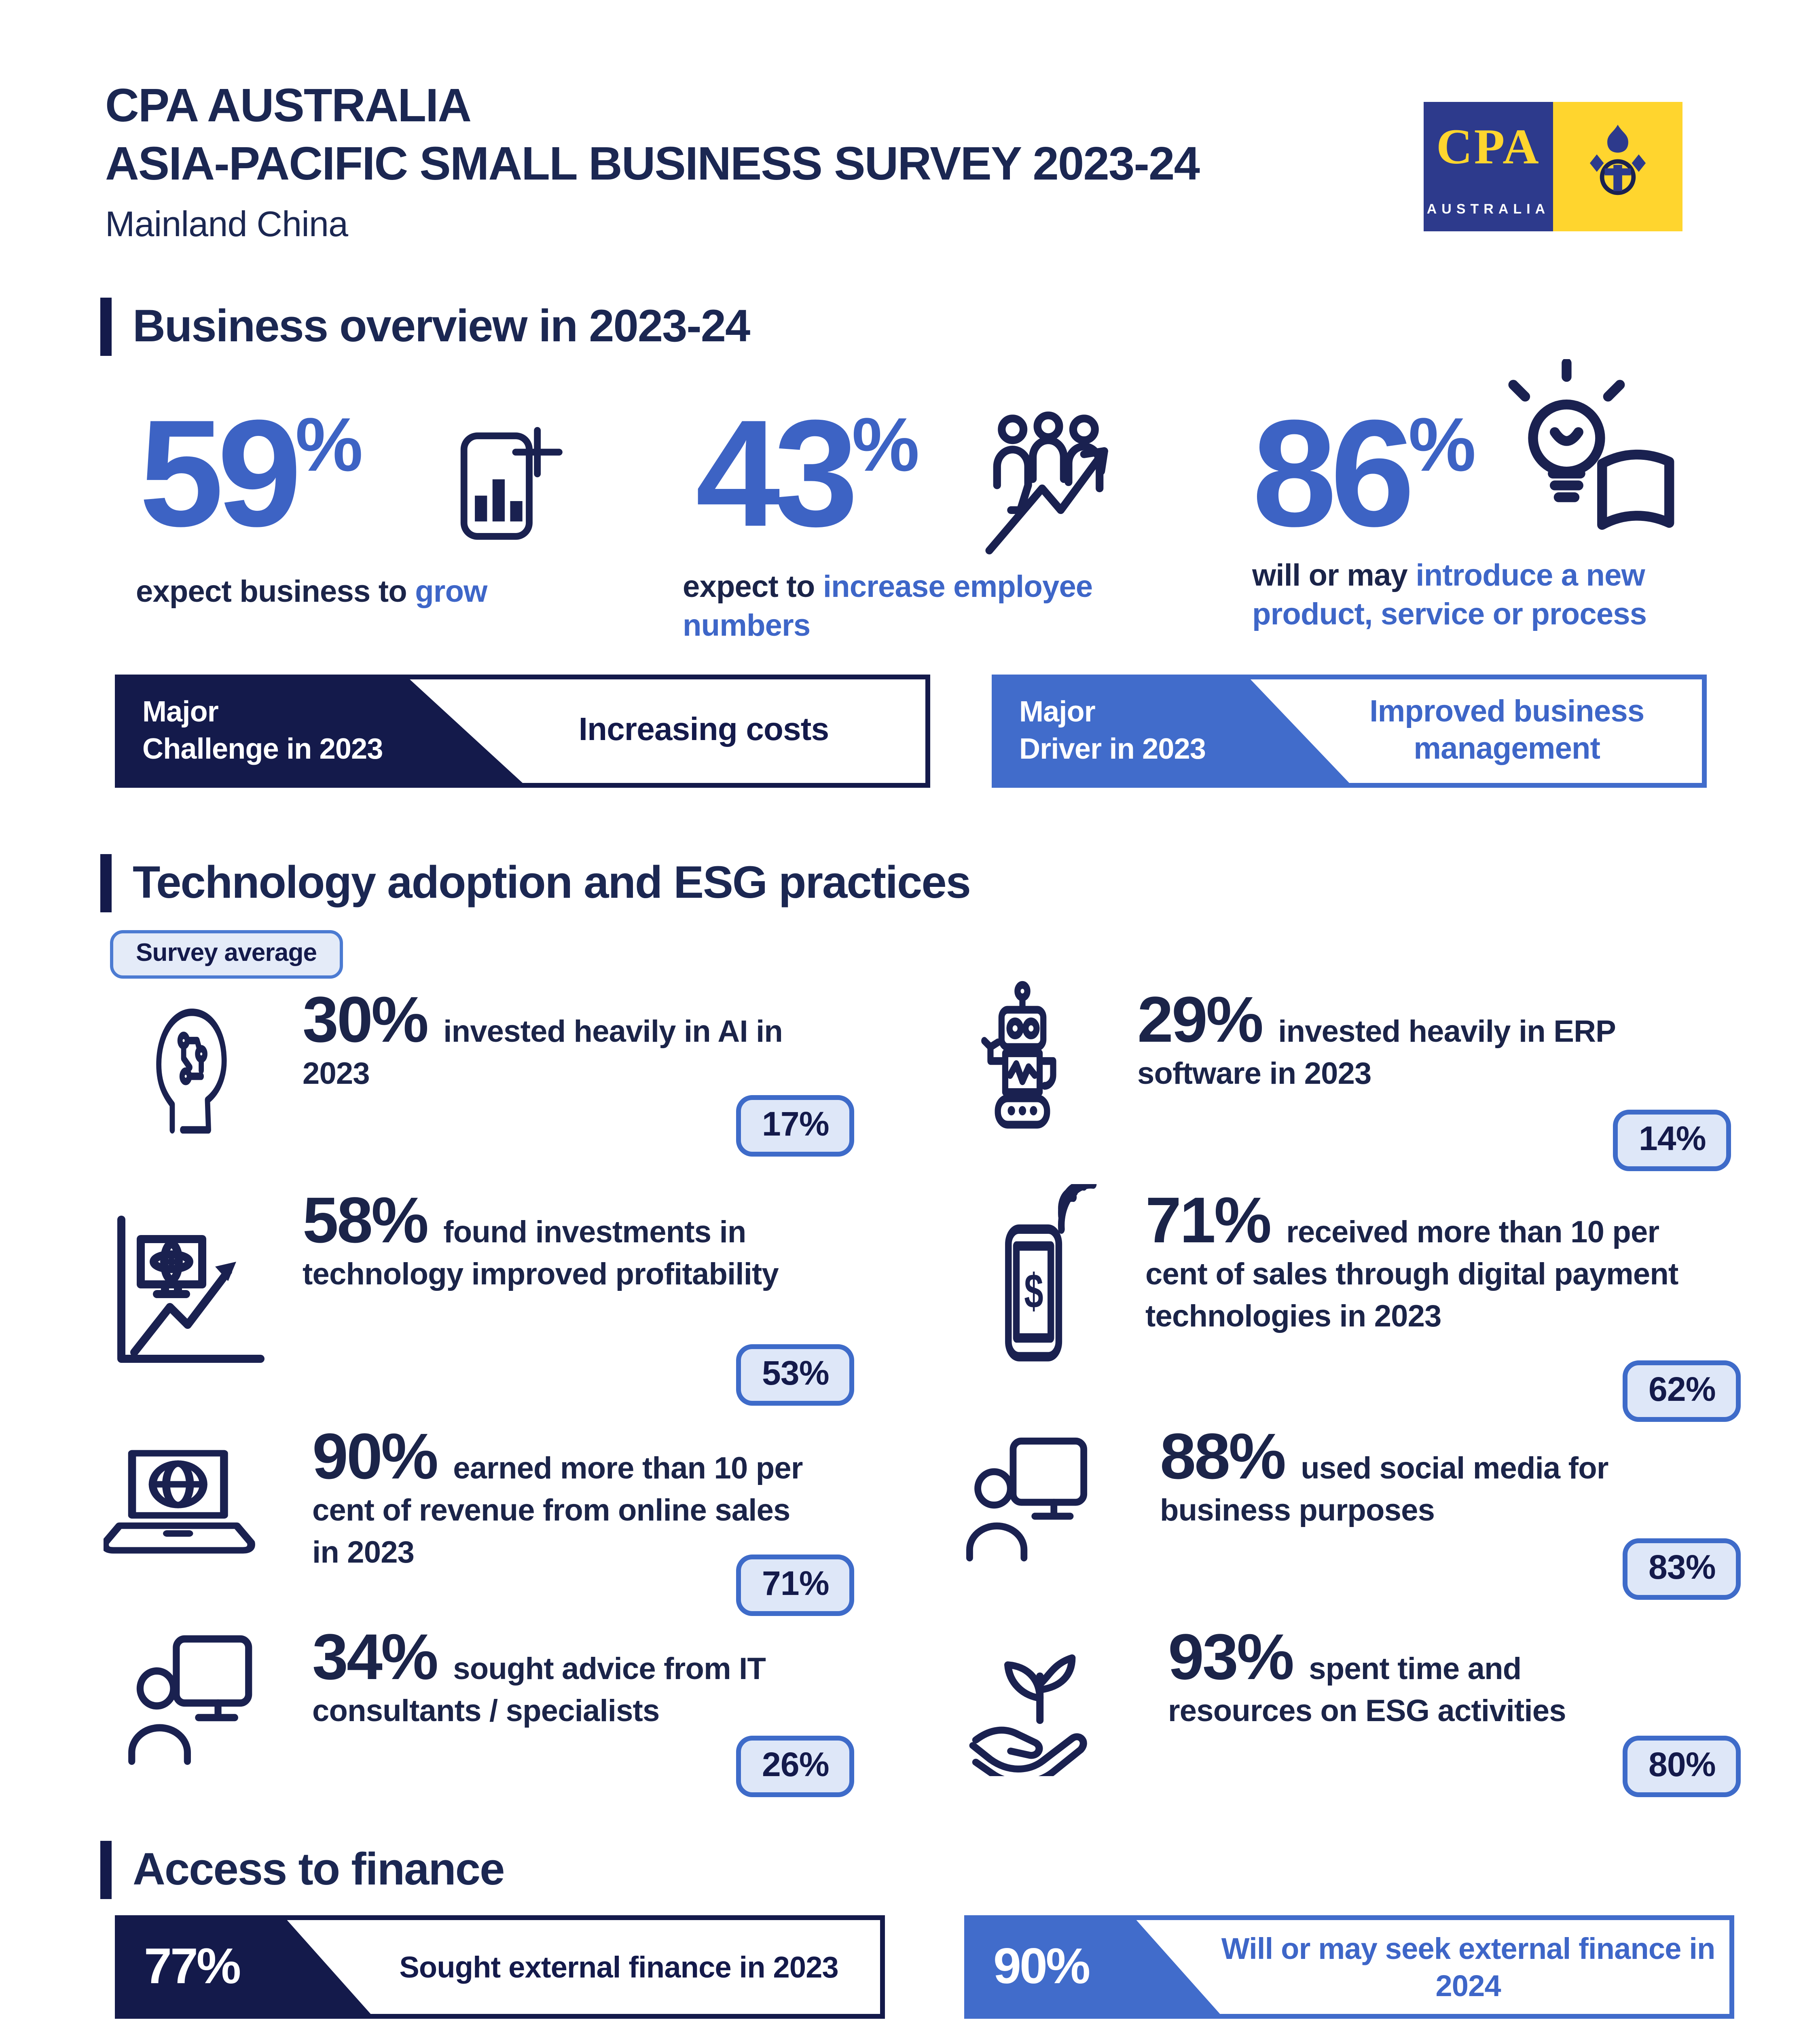 This screenshot has height=2022, width=1820. What do you see at coordinates (192, 1966) in the screenshot?
I see `finance-value: 77%` at bounding box center [192, 1966].